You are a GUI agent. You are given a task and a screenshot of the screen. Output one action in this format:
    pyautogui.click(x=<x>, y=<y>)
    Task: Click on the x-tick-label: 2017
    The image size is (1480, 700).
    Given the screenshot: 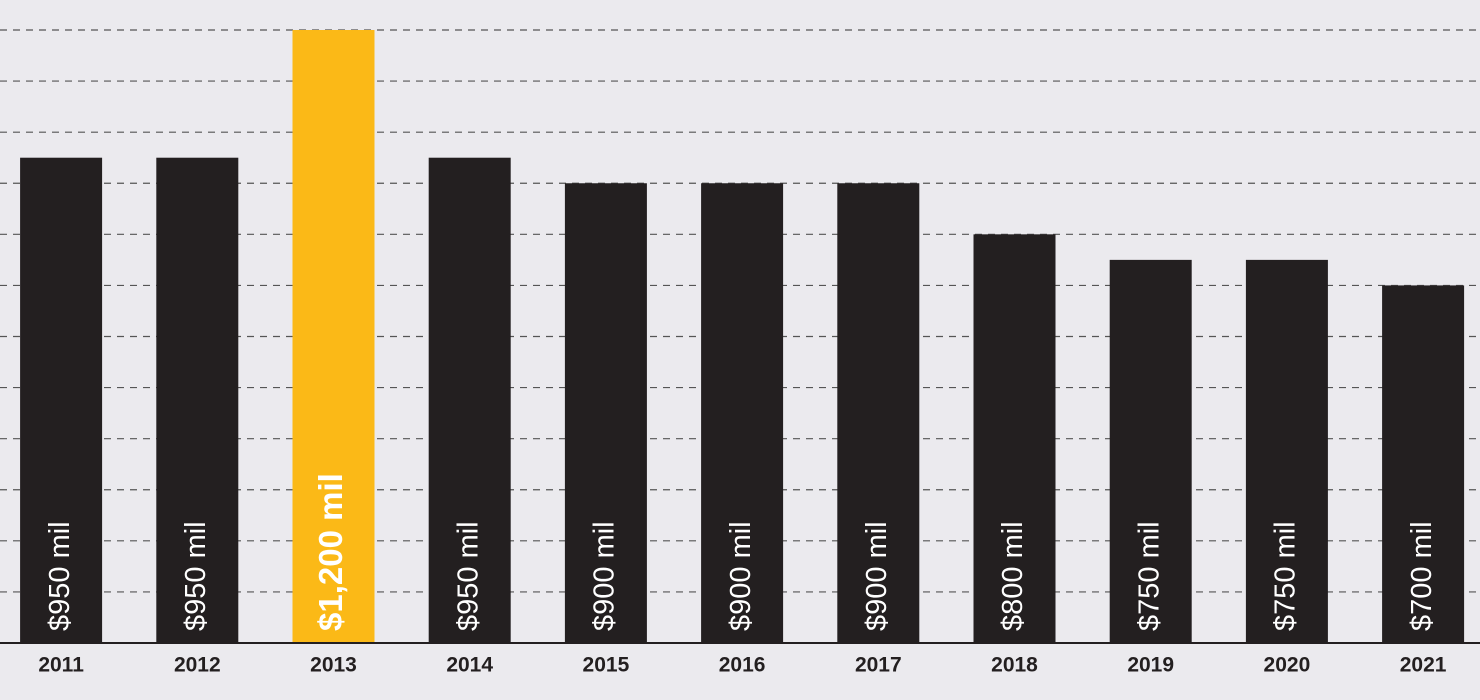 What is the action you would take?
    pyautogui.click(x=878, y=665)
    